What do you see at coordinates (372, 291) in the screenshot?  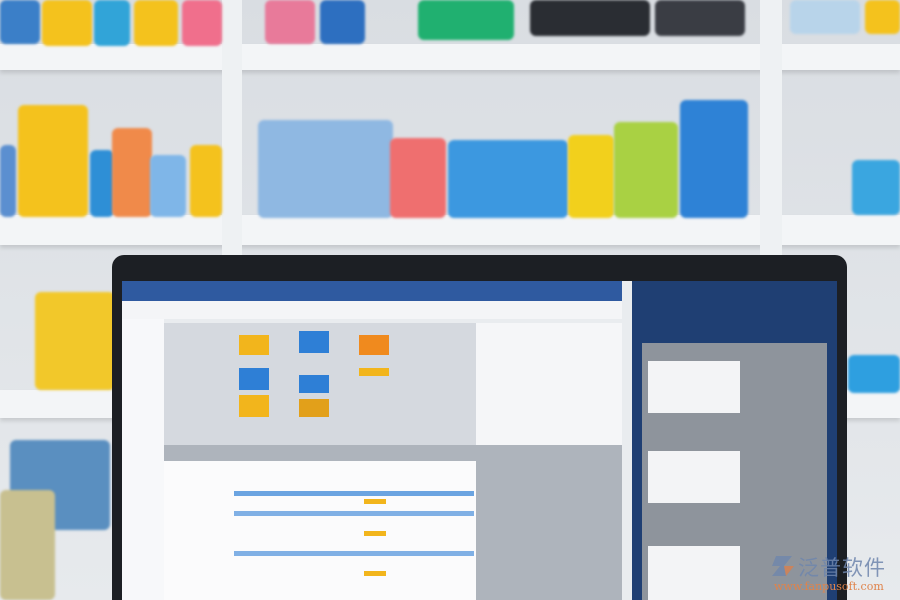 I see `app-header` at bounding box center [372, 291].